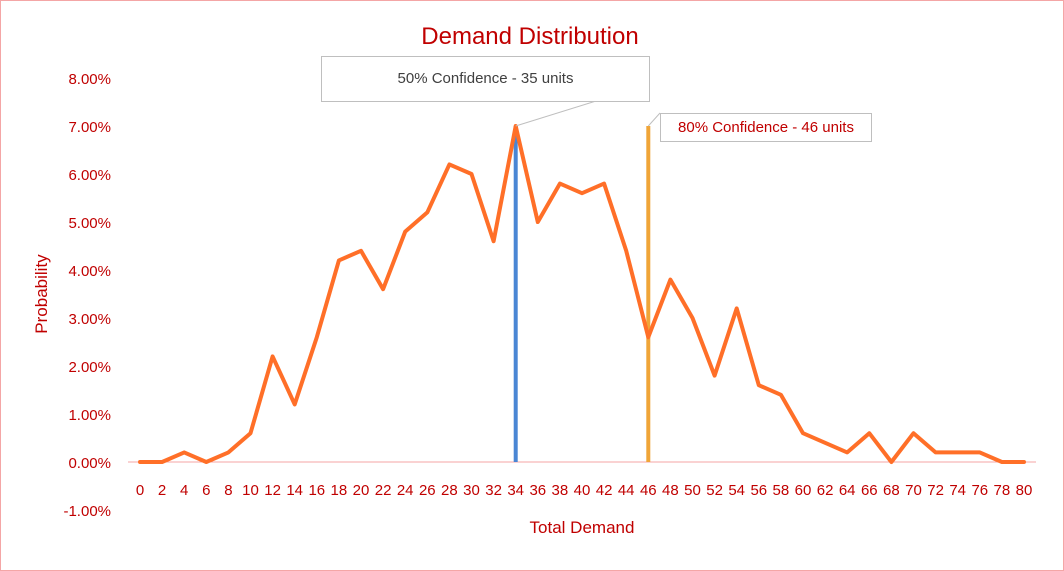  Describe the element at coordinates (758, 490) in the screenshot. I see `x-tick-label: 56` at that location.